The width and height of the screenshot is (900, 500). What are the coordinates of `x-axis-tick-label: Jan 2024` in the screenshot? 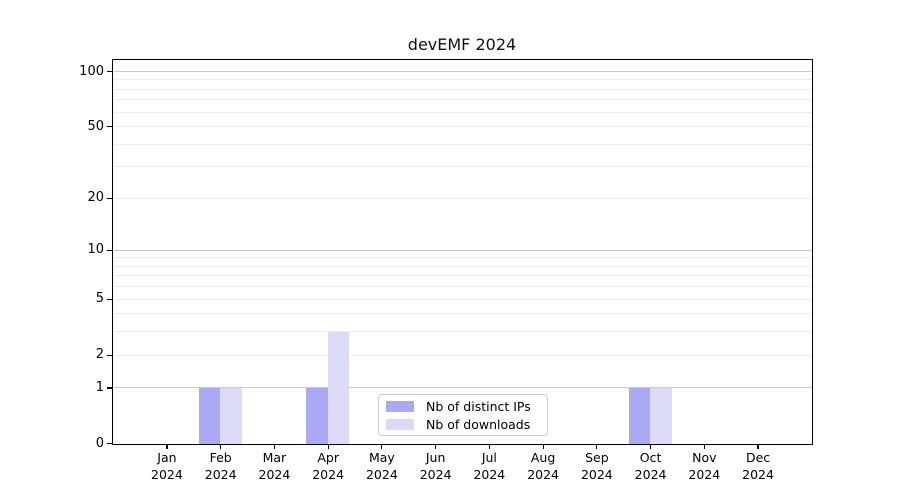 It's located at (167, 466).